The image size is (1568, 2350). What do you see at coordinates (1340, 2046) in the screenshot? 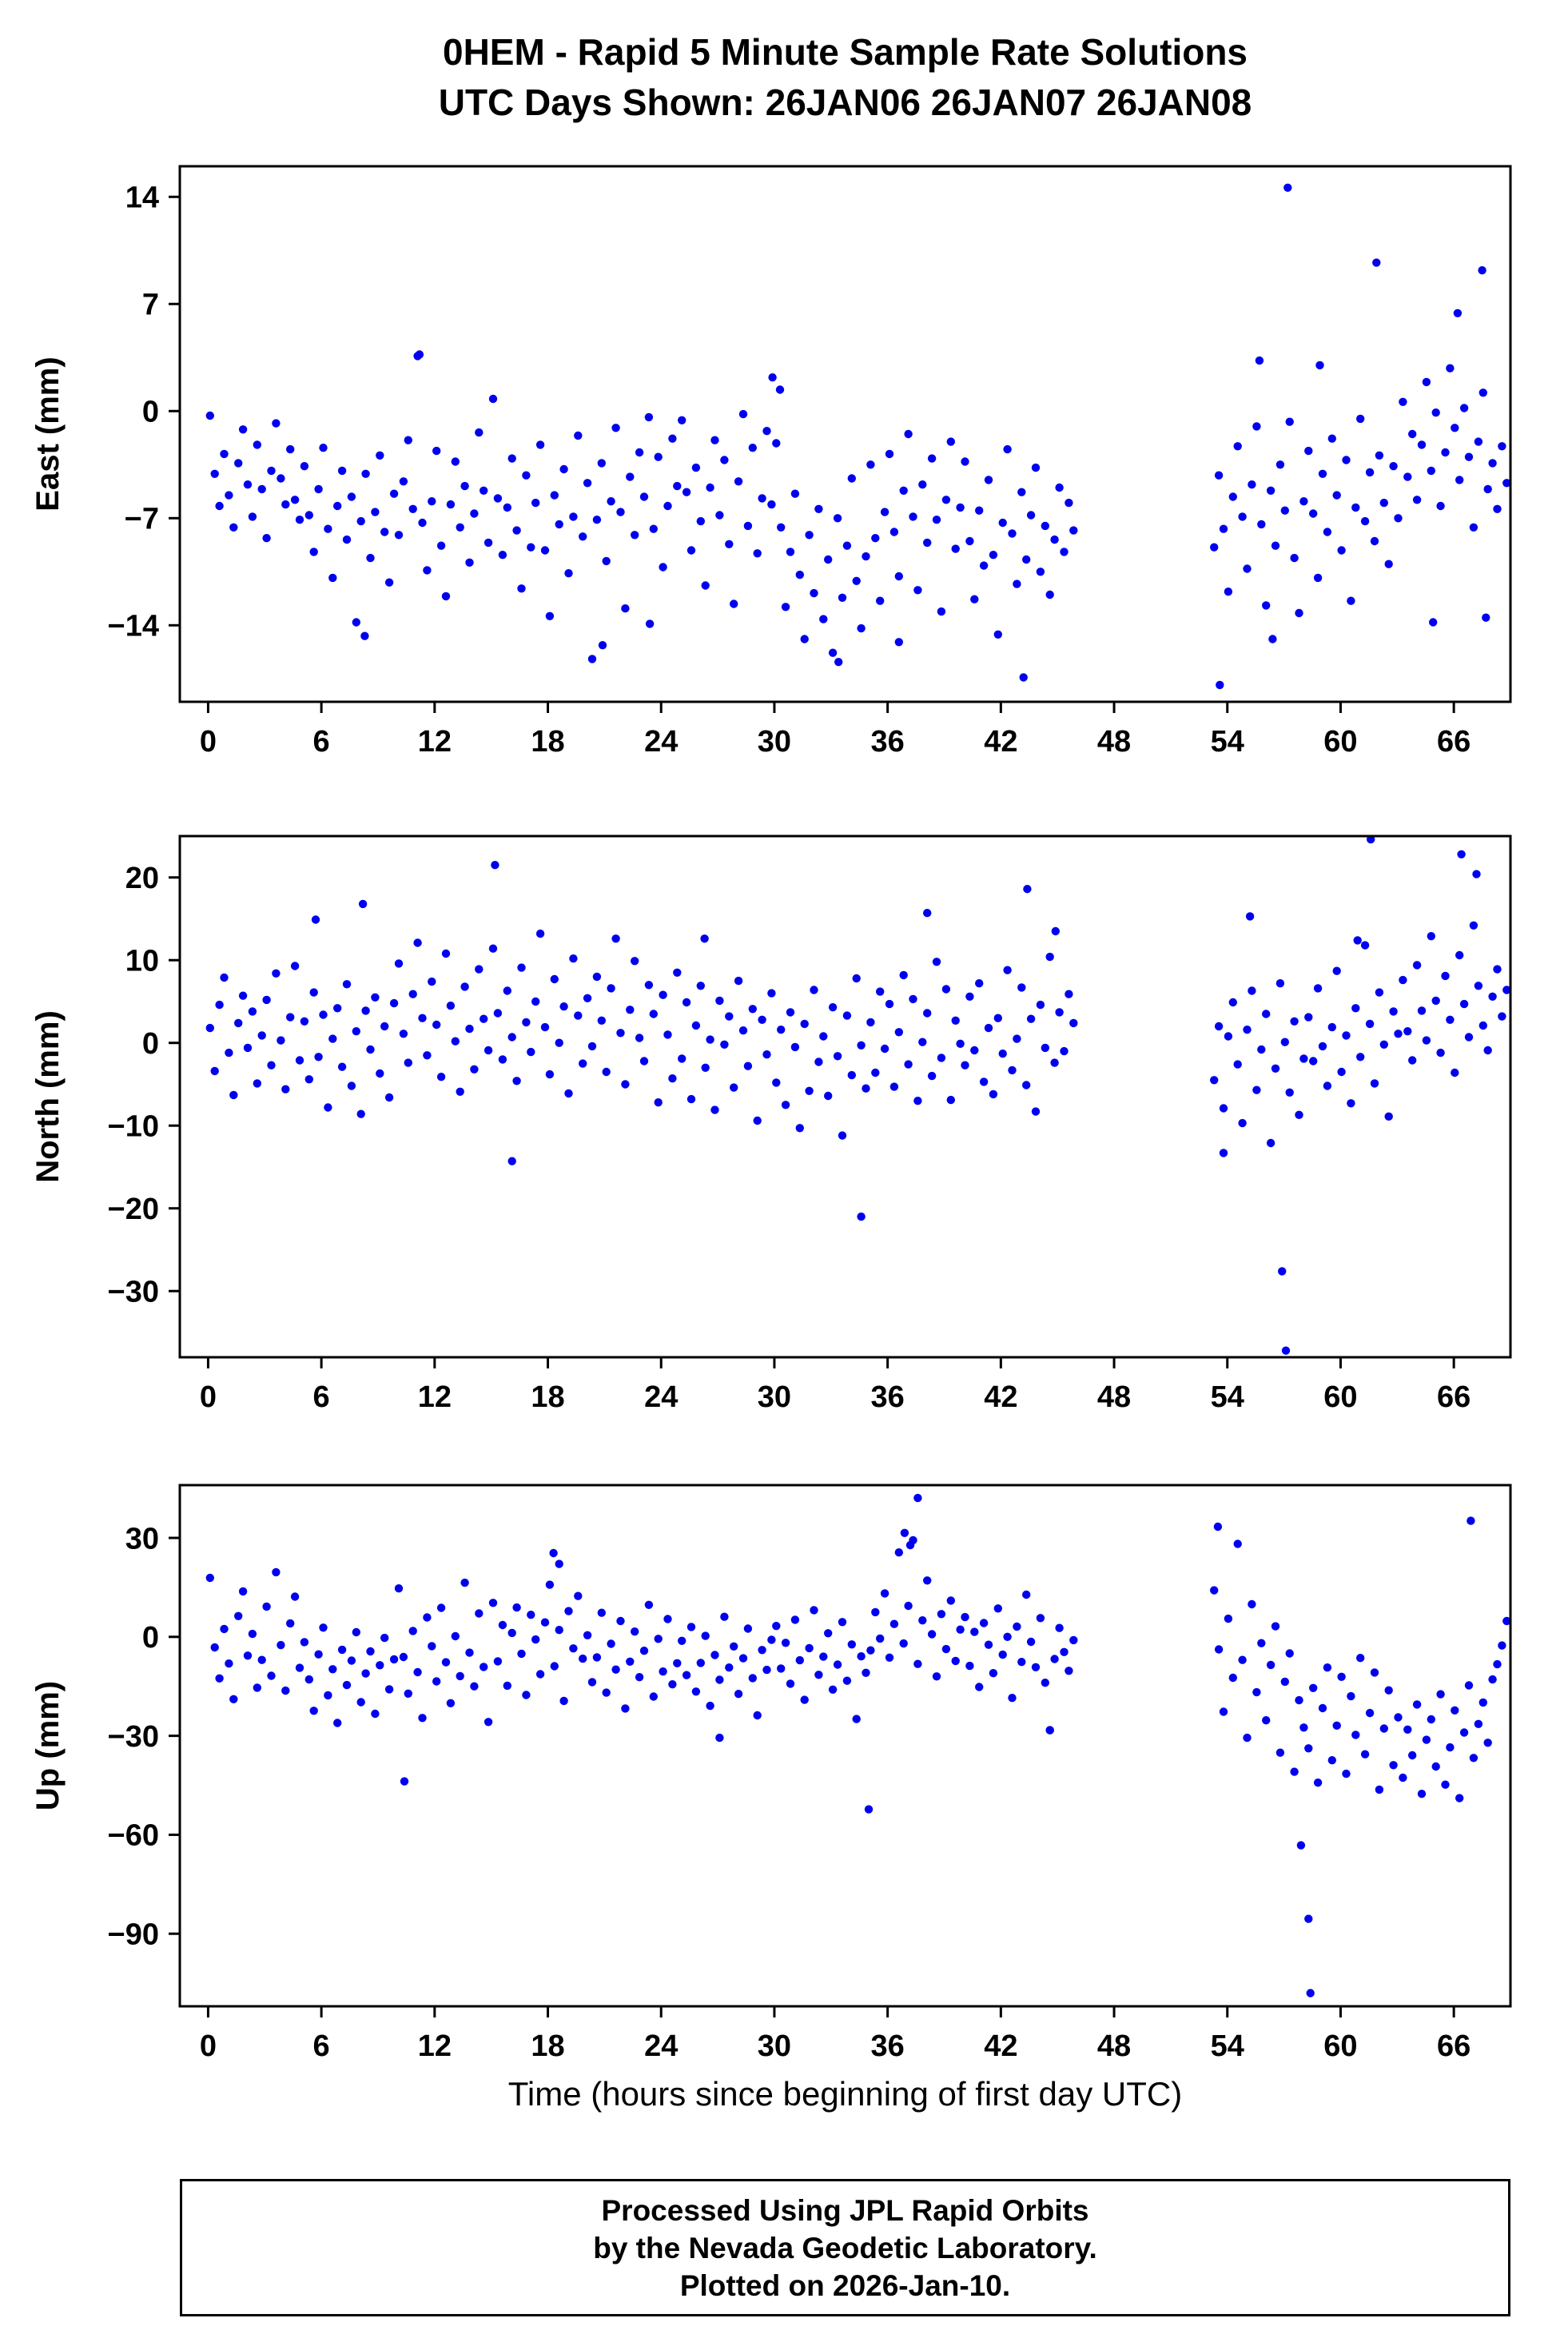
I see `x-tick-label: 60` at bounding box center [1340, 2046].